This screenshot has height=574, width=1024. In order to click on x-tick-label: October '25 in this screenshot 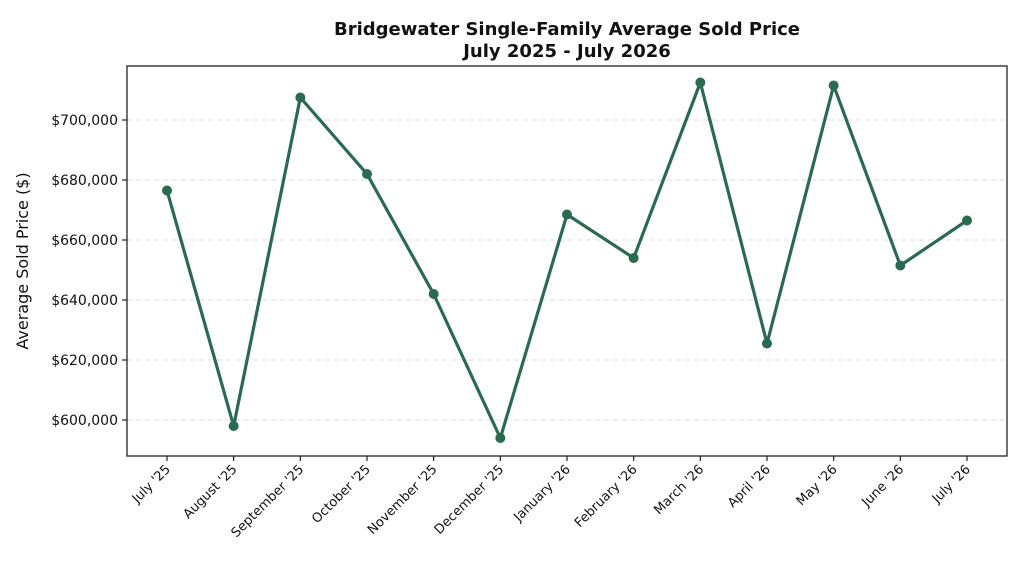, I will do `click(341, 494)`.